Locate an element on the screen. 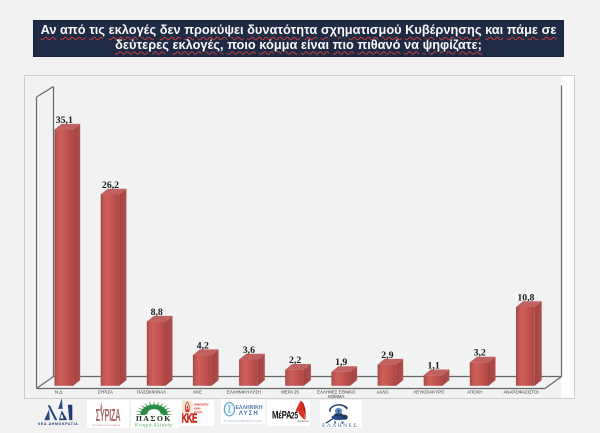 The image size is (600, 433). svg-text: ΚΥΡΙΑΚΟΣ ΒΕΛΟΠΟΥΛΟΣ is located at coordinates (243, 420).